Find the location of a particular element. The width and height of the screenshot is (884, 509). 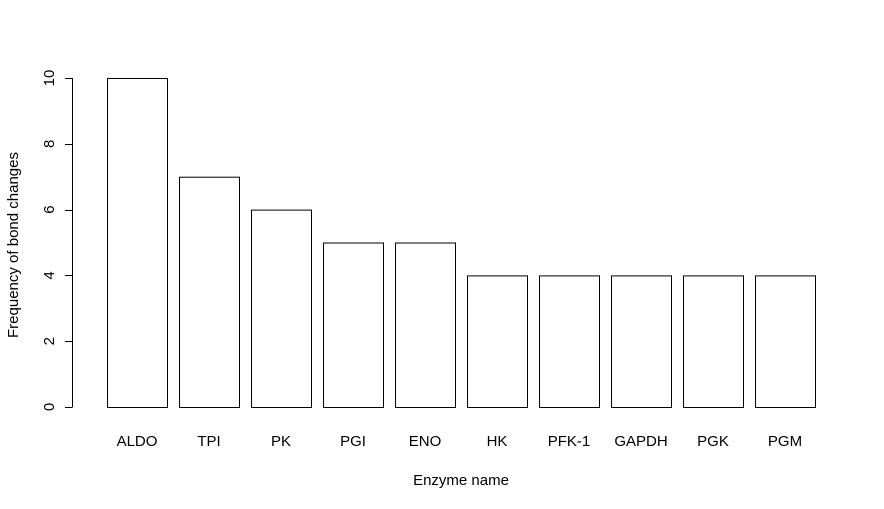

x-tick-labels: ALDO TPI PK PGI ENO HK PFK-1 GAPDH PGK PGM is located at coordinates (460, 441).